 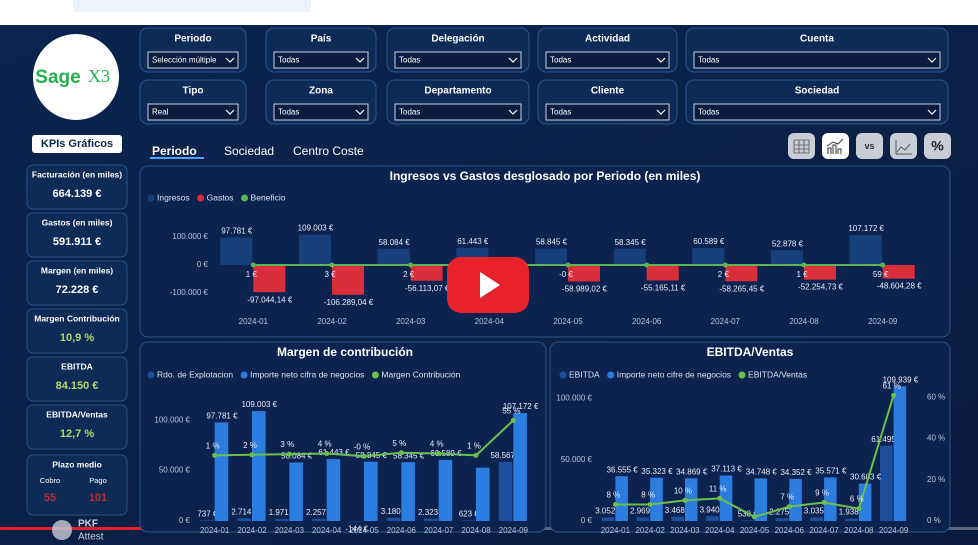 What do you see at coordinates (325, 444) in the screenshot?
I see `data-label: 4 %` at bounding box center [325, 444].